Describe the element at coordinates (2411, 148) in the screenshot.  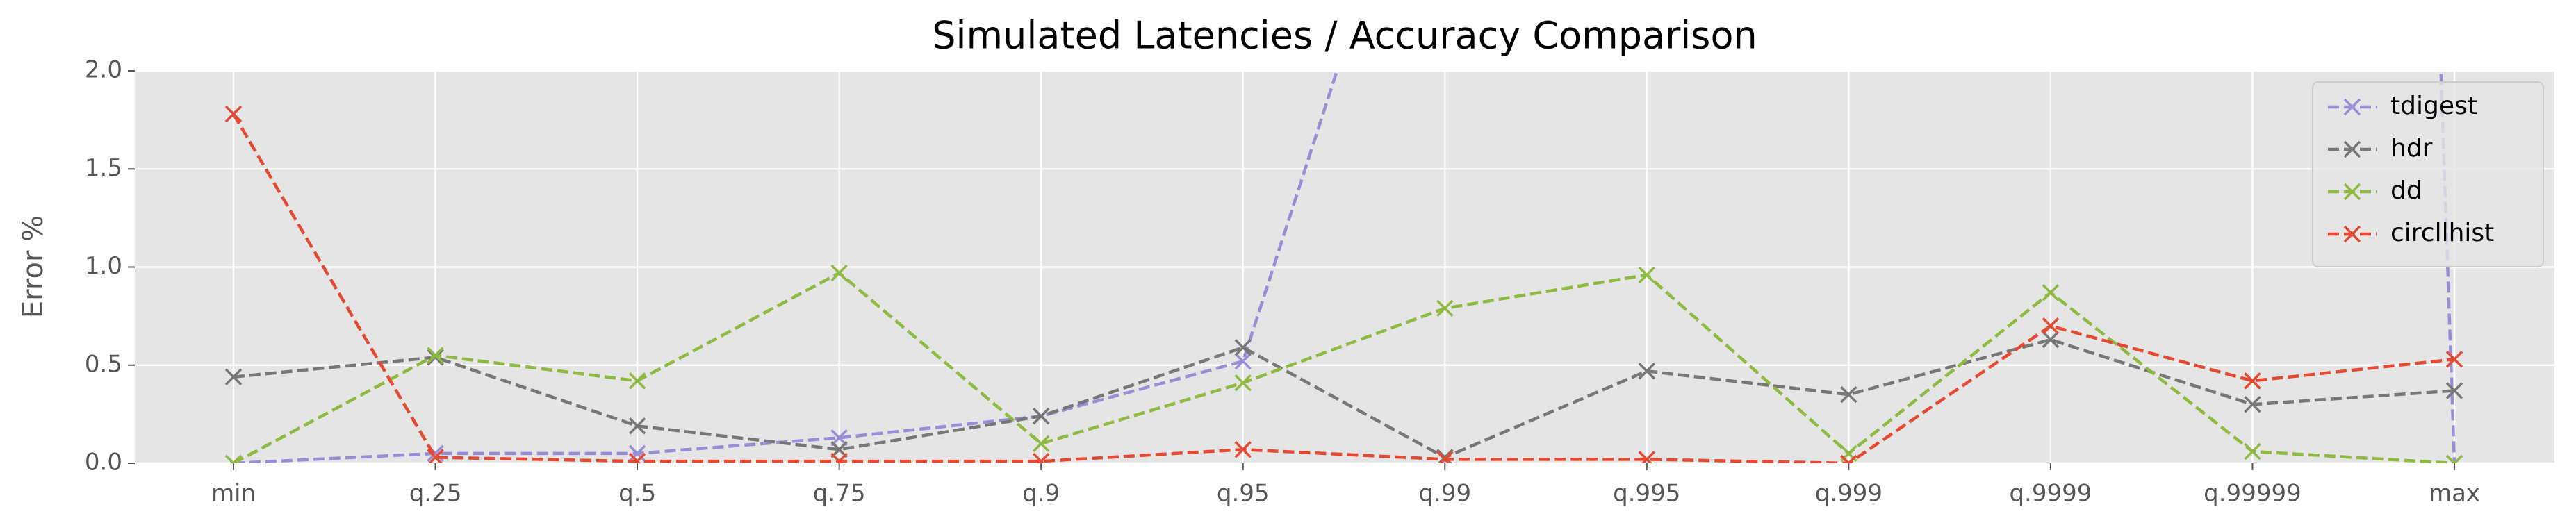
I see `legend-label: hdr` at that location.